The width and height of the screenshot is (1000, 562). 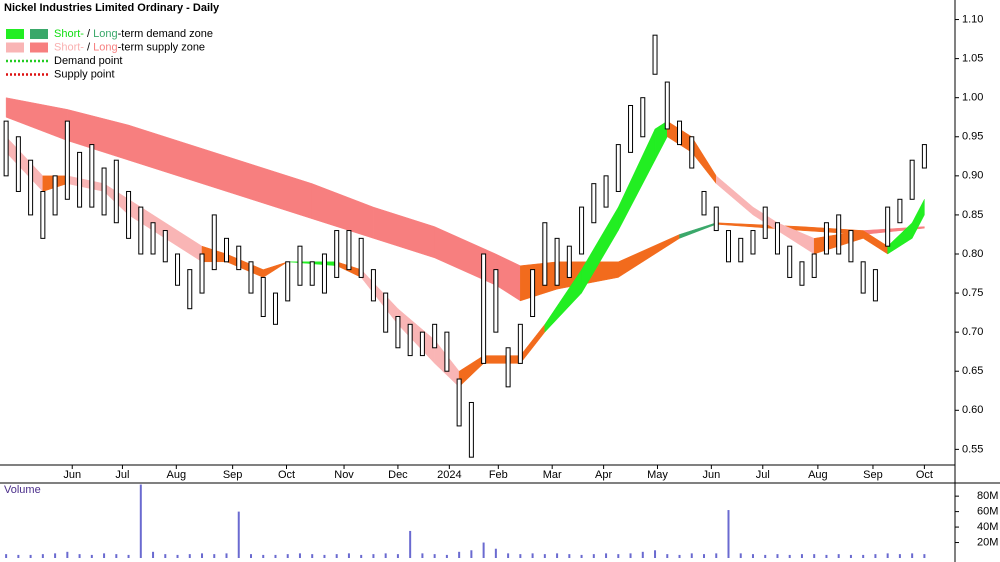 I want to click on y-tick-label: 0.60, so click(x=972, y=410).